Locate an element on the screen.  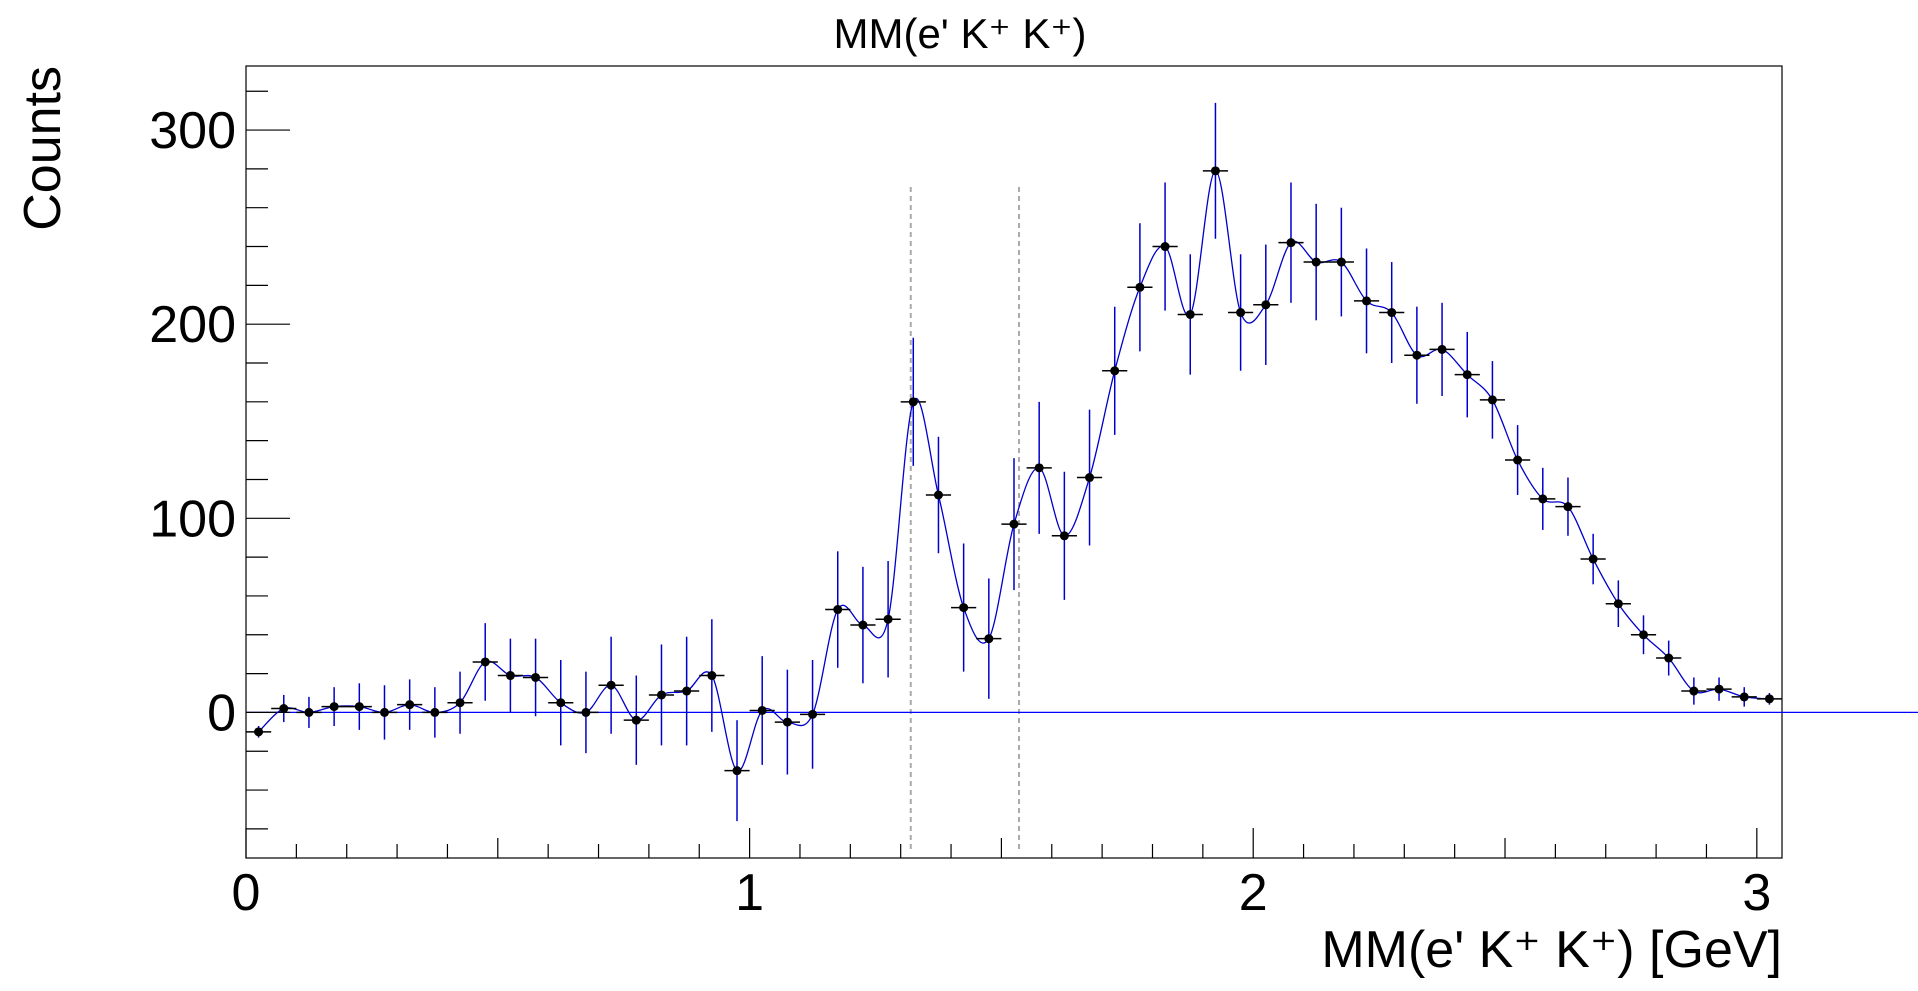
y-tick-label: 100 is located at coordinates (192, 519).